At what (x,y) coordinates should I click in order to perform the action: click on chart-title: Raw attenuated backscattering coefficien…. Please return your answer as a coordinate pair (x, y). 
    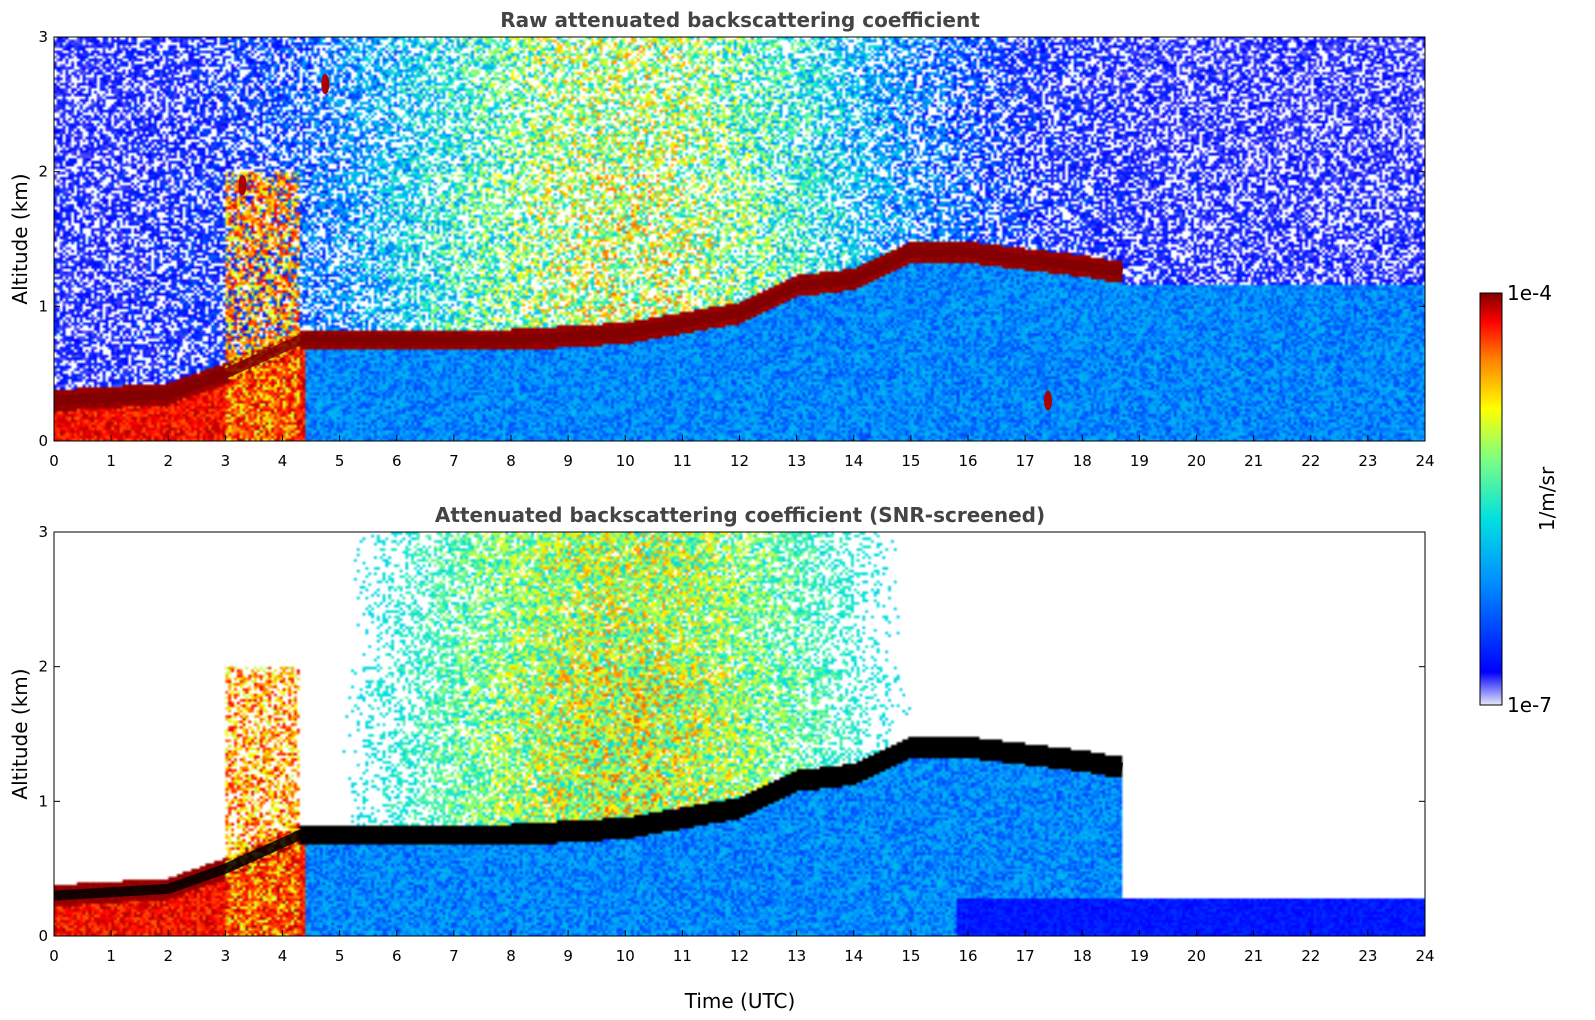
    Looking at the image, I should click on (740, 20).